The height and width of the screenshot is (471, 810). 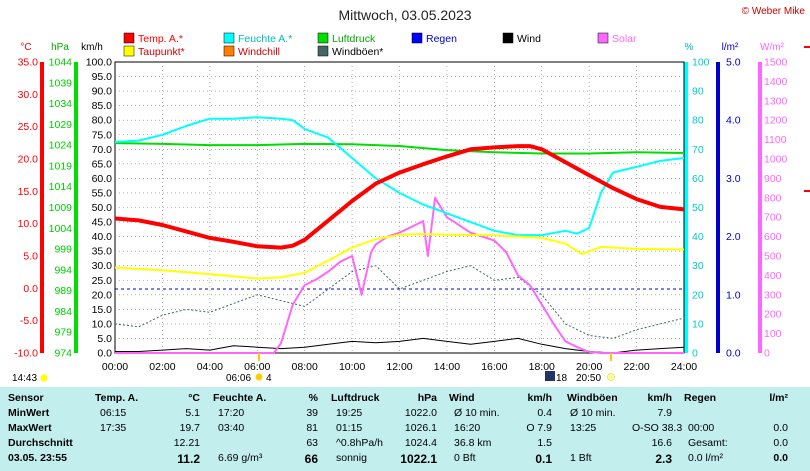 I want to click on stats-cell: 6.69 g/m³, so click(x=240, y=458).